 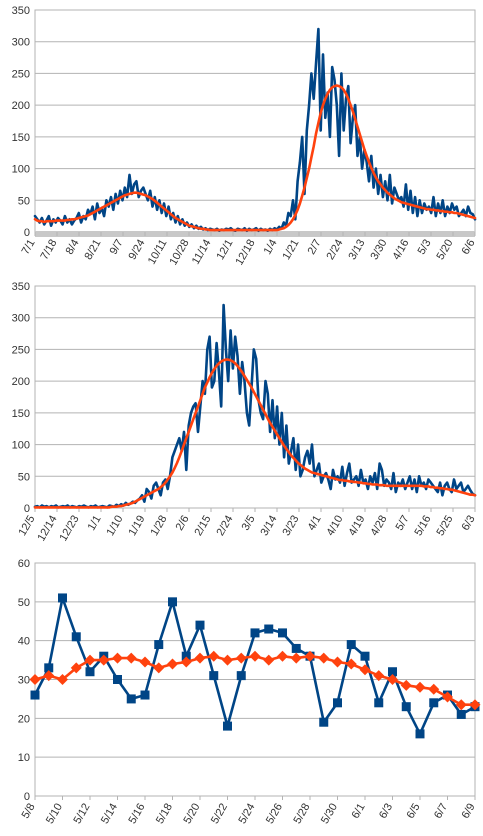 I want to click on y-tick-label: 60, so click(x=24, y=564).